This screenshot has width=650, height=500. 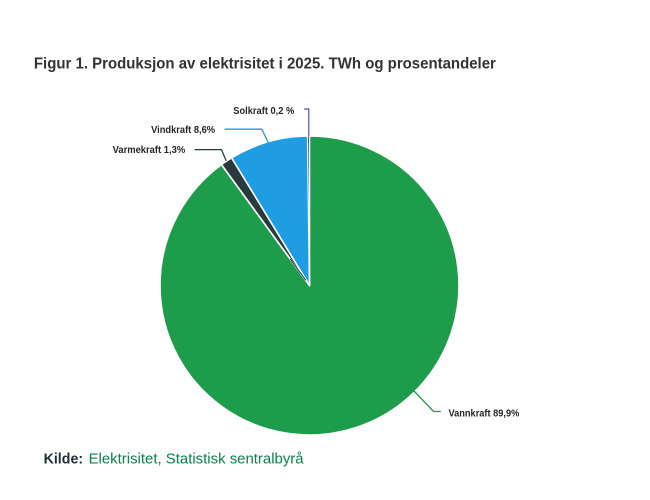 I want to click on svg-text:Elektrisitet, Statistisk sentr: Elektrisitet, Statistisk sentralbyrå, so click(x=197, y=459).